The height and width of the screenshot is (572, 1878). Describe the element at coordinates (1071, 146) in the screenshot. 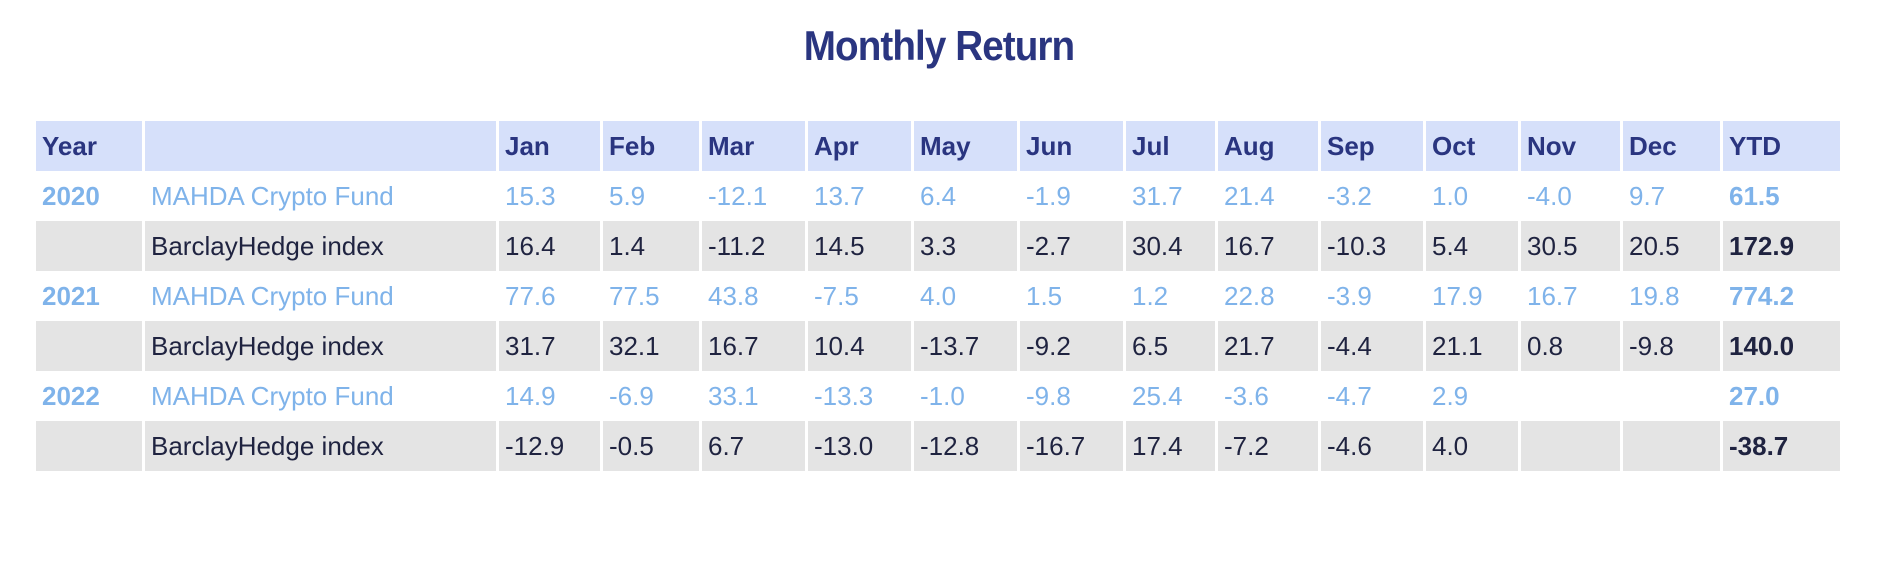

I see `column-header-jun: Jun` at that location.